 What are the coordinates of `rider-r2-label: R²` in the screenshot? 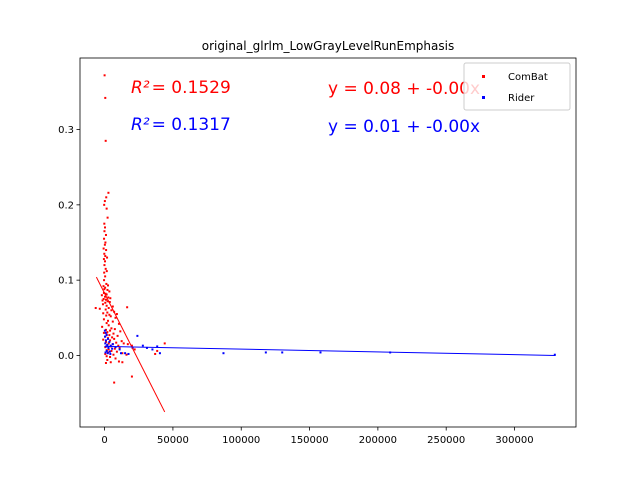 It's located at (140, 125).